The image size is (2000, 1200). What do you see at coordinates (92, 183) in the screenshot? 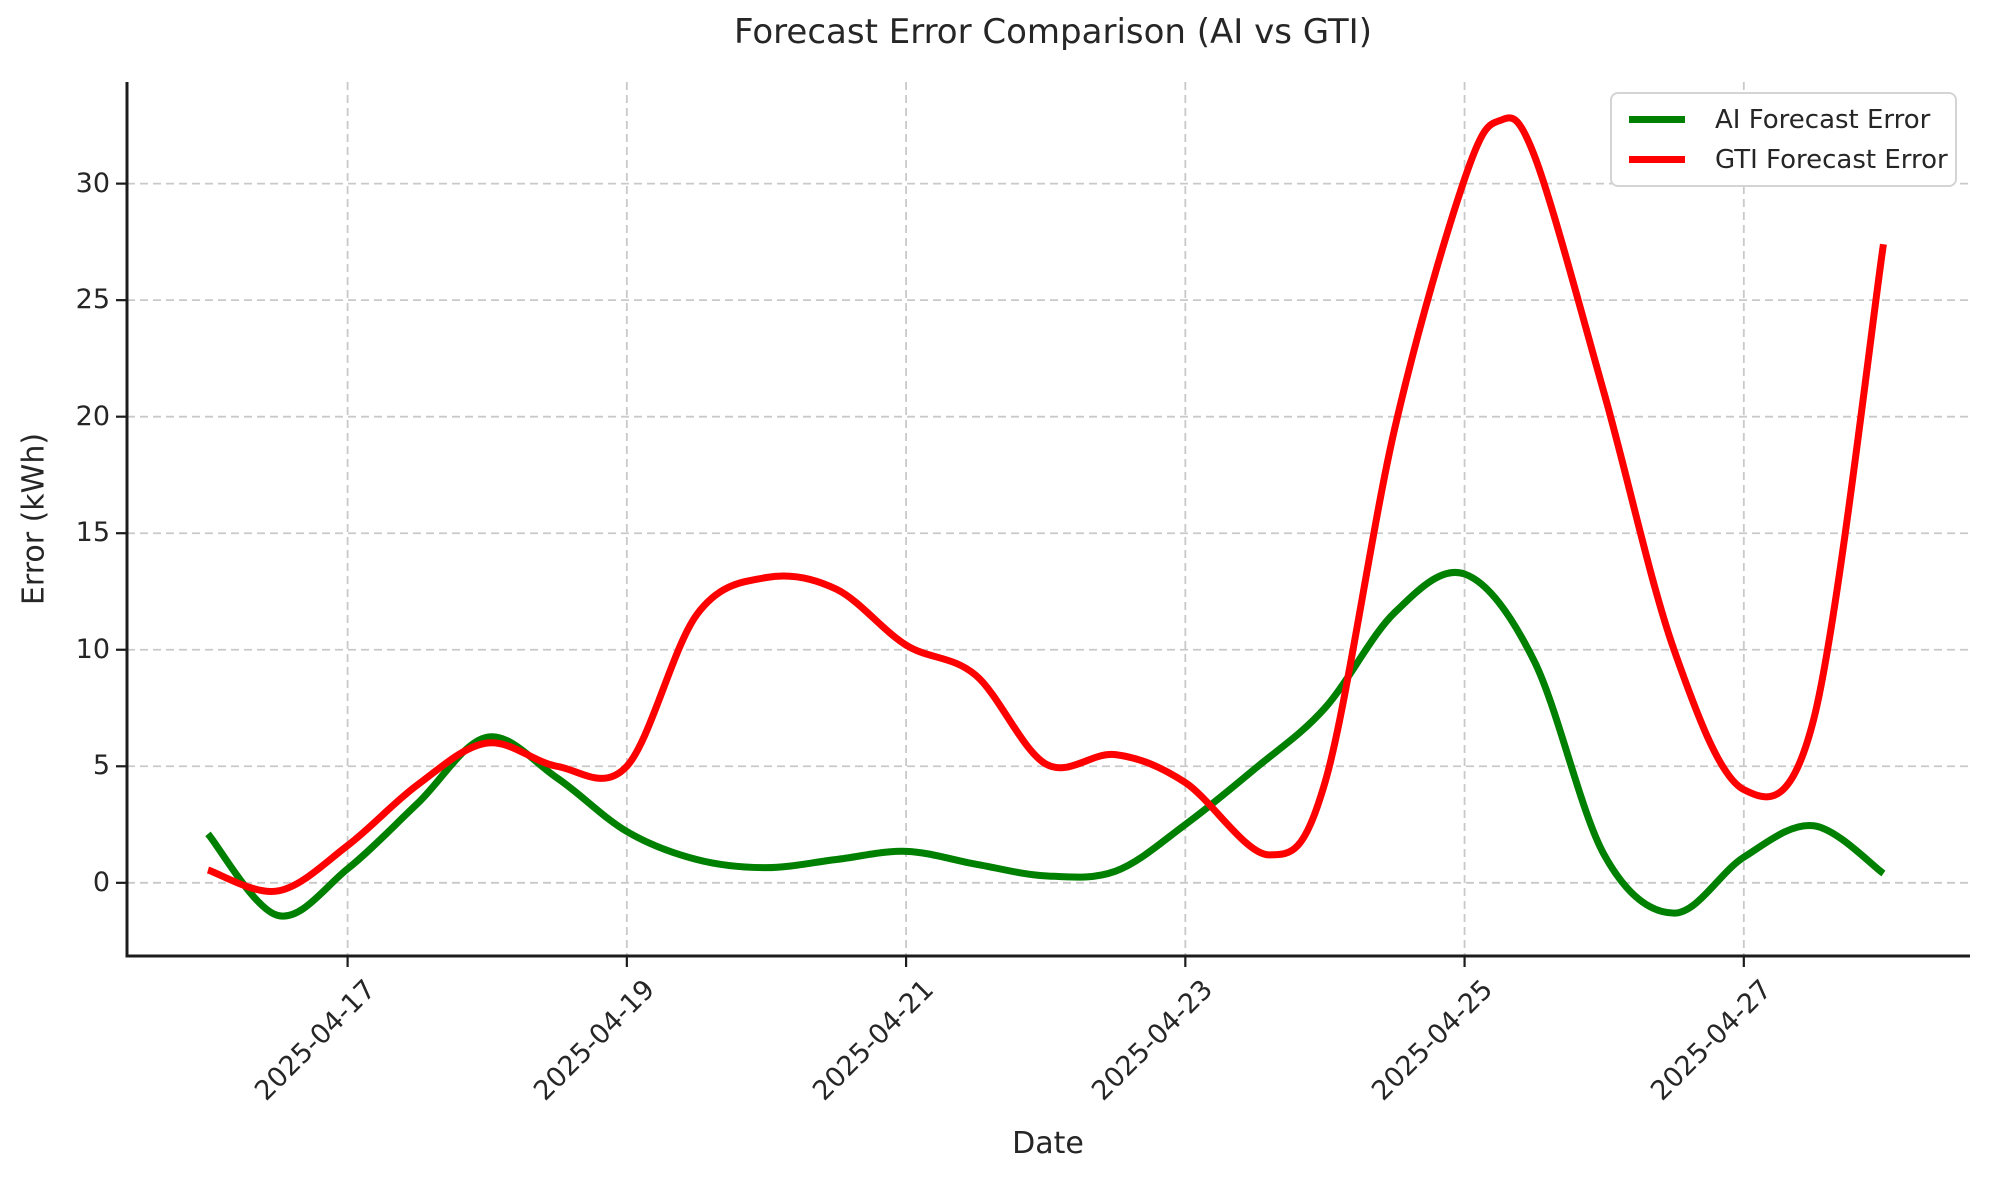
I see `y-tick-label: 30` at bounding box center [92, 183].